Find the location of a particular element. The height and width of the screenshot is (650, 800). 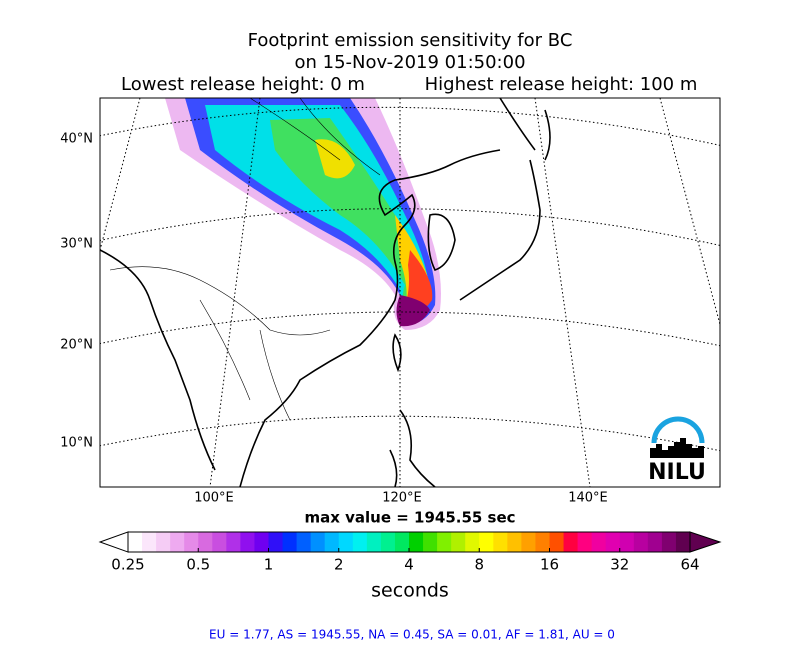

lon-label: 120°E is located at coordinates (402, 498).